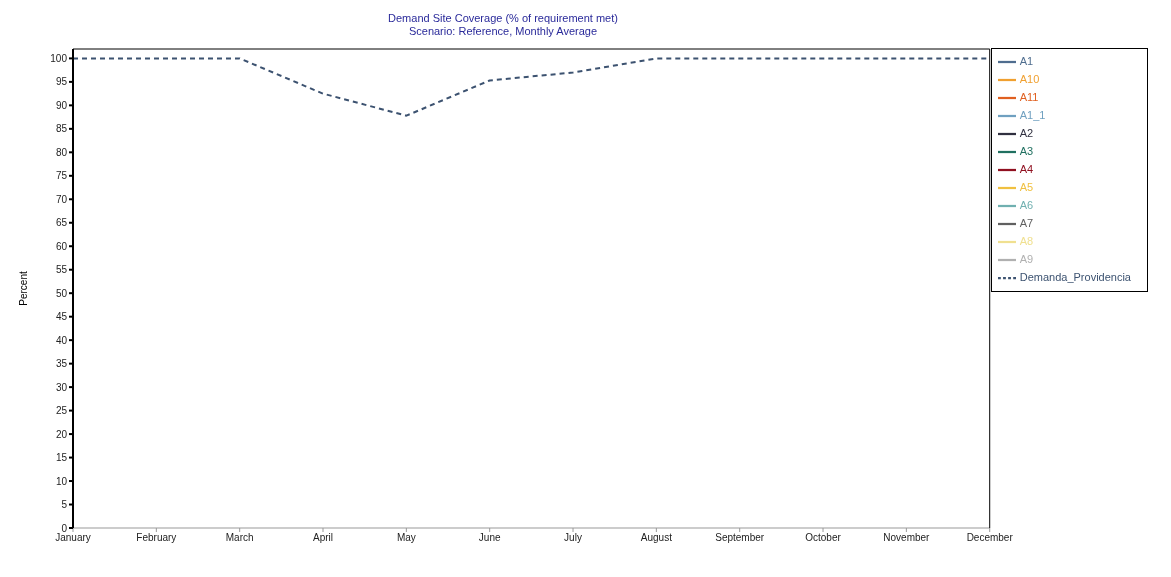 This screenshot has width=1171, height=577. I want to click on y-tick-label: 75, so click(61, 176).